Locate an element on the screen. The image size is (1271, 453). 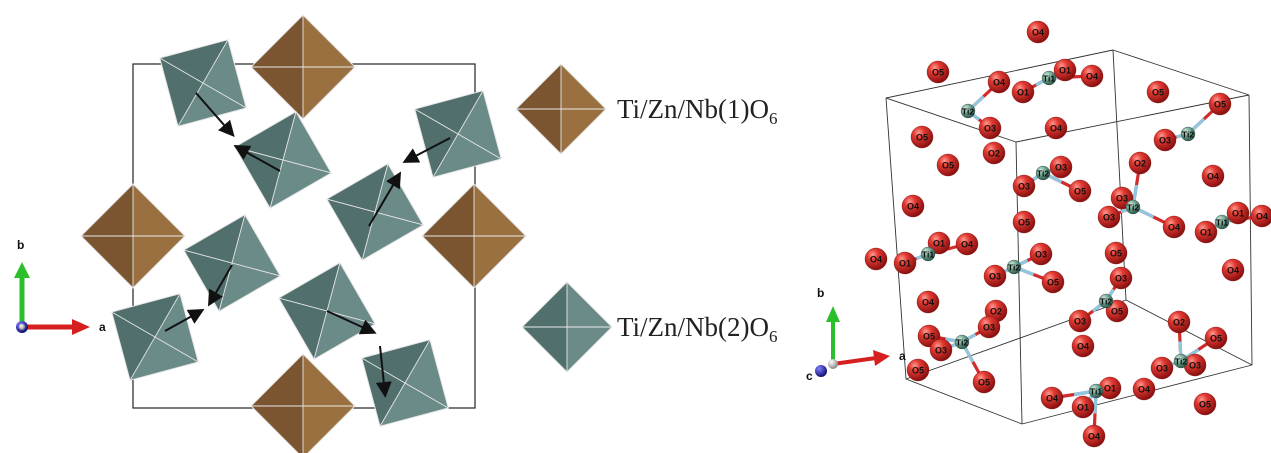
legend-item-nb2: Ti/Zn/Nb(2)O6 is located at coordinates (649, 327).